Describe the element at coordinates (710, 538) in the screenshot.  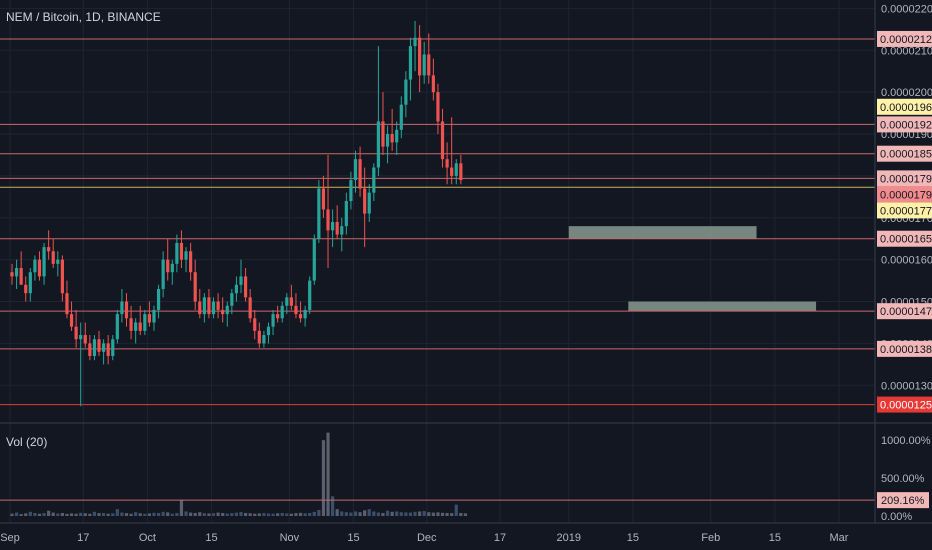
I see `time-label: Feb` at that location.